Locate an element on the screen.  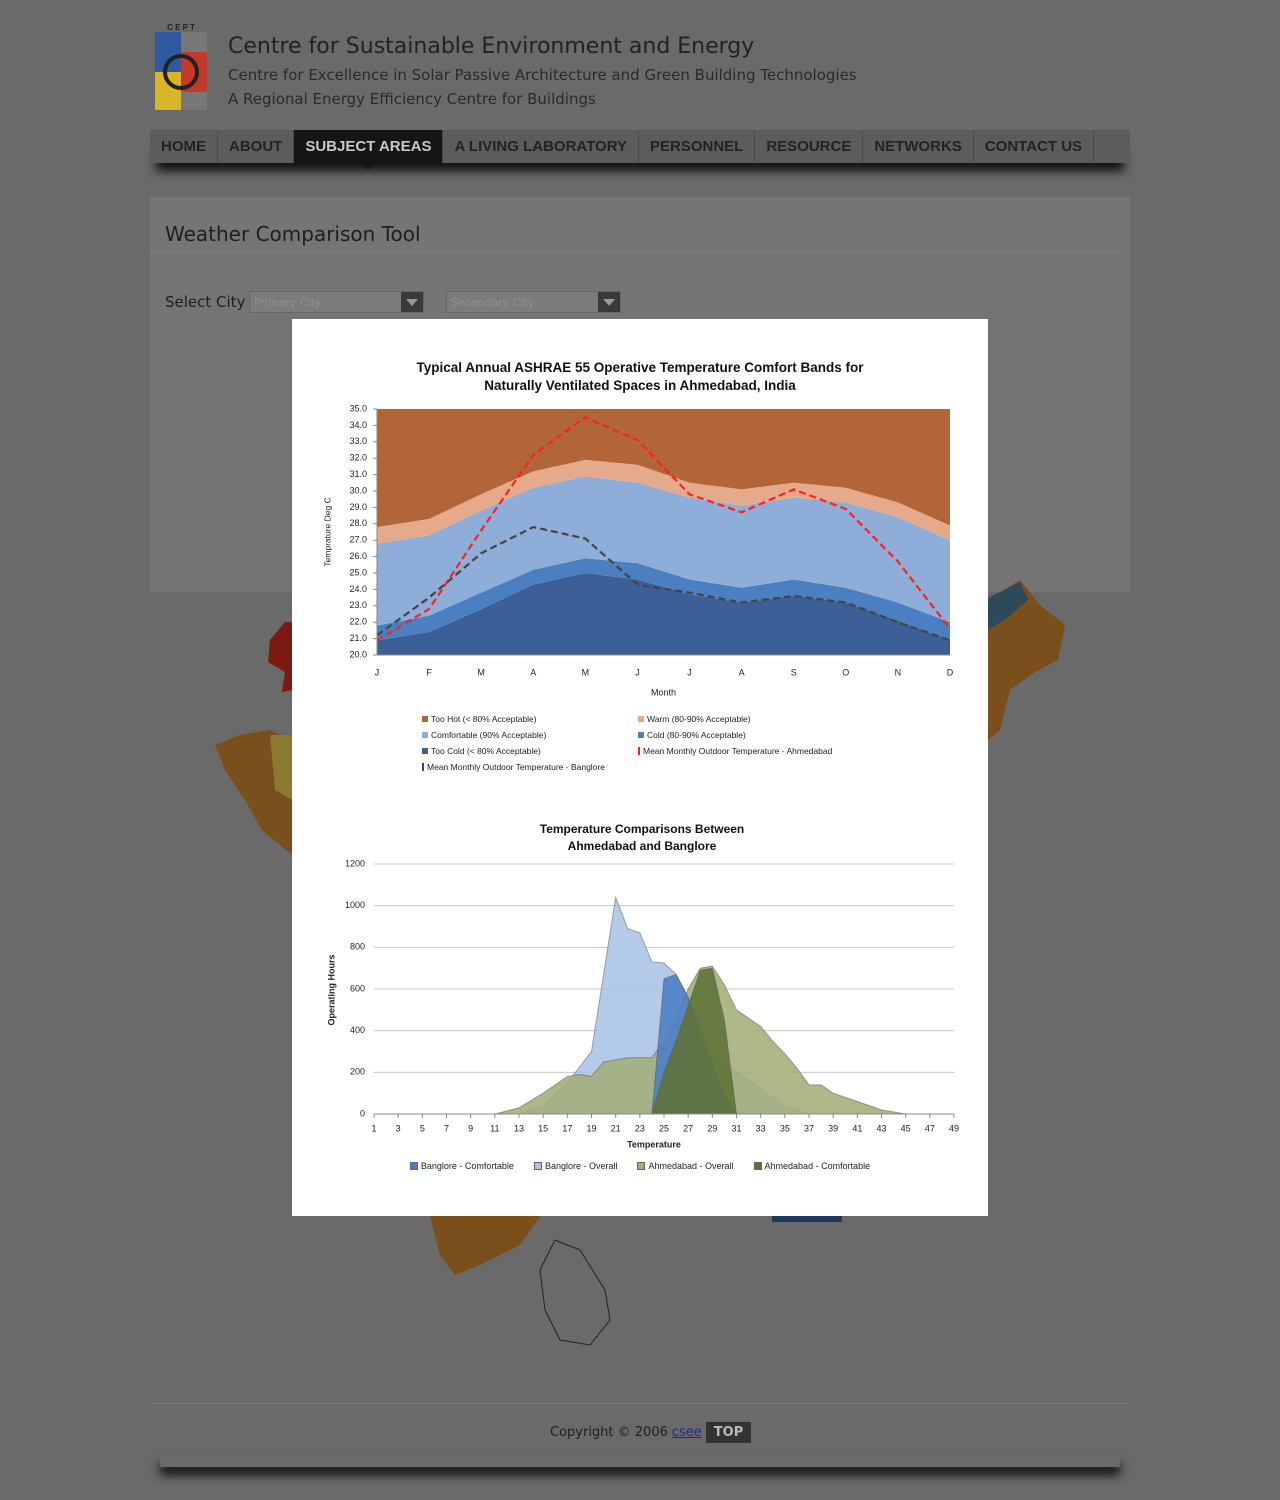
y-tick-label: 1000 is located at coordinates (355, 905).